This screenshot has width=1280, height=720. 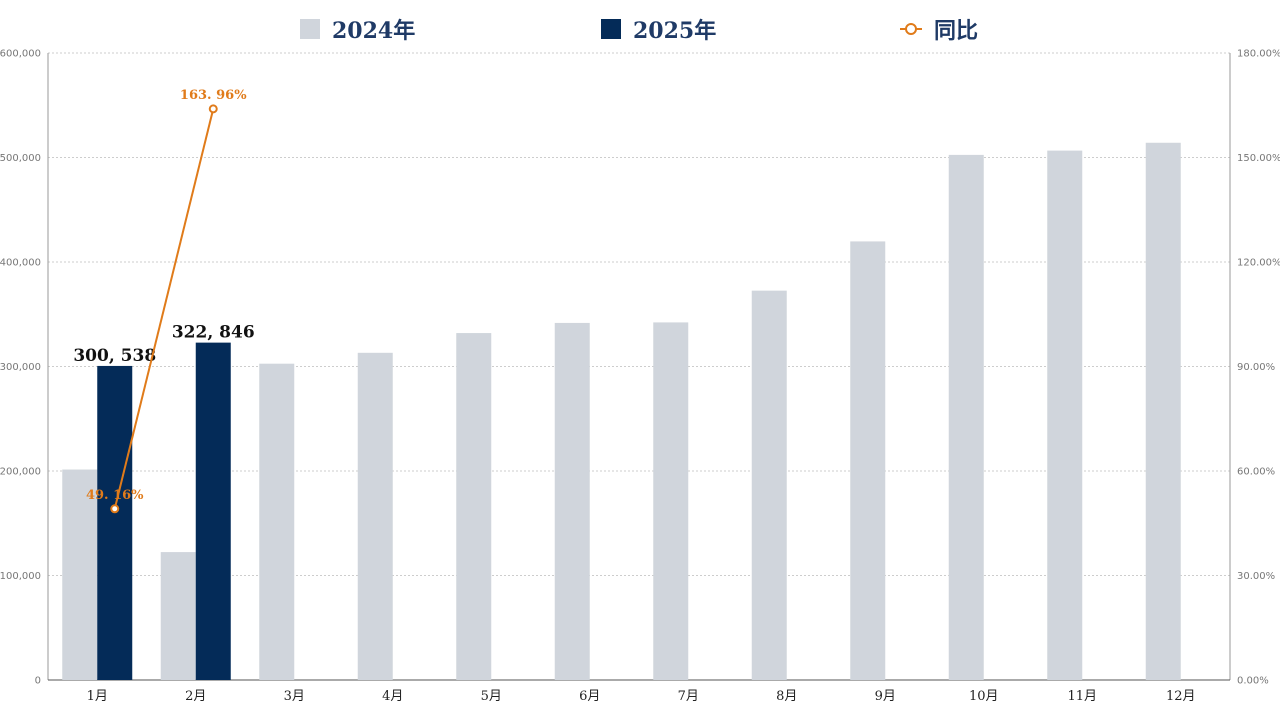 What do you see at coordinates (1258, 263) in the screenshot?
I see `y2-tick-label: 120.00%` at bounding box center [1258, 263].